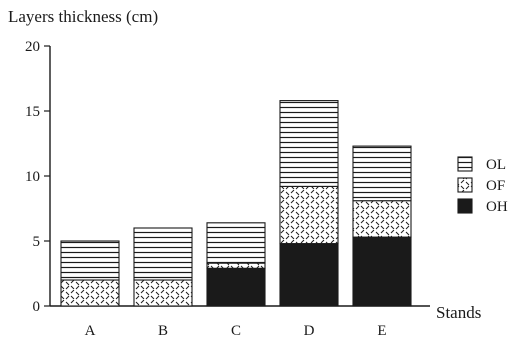 The image size is (517, 349). Describe the element at coordinates (309, 275) in the screenshot. I see `bar-segment-oh-d` at that location.